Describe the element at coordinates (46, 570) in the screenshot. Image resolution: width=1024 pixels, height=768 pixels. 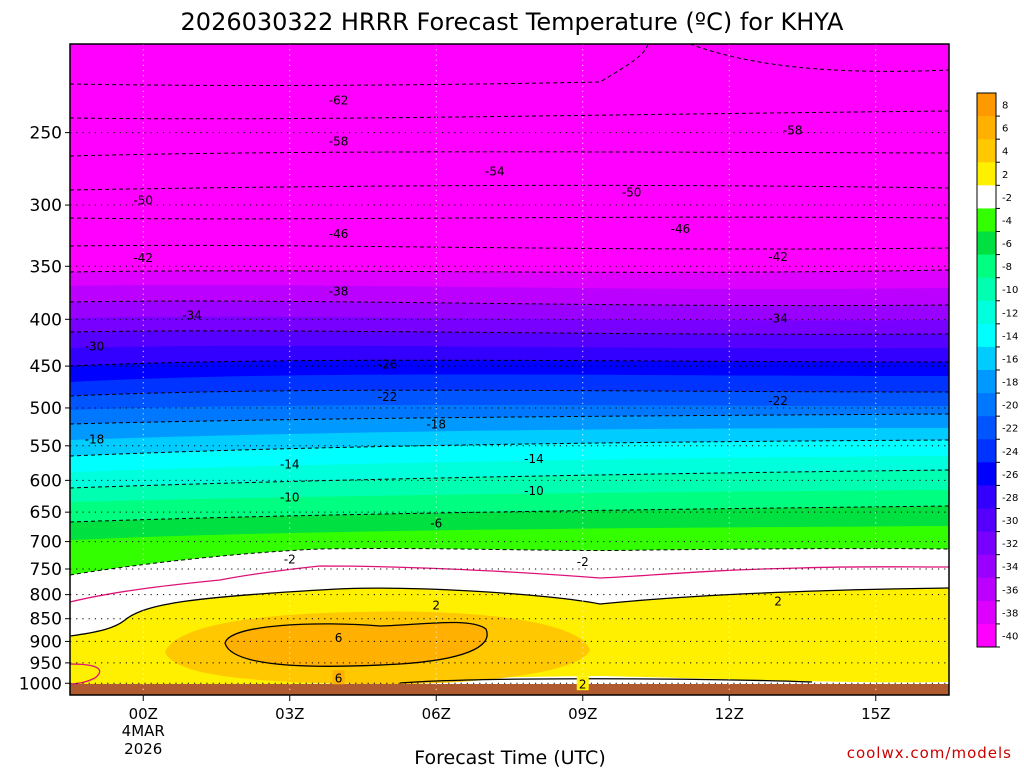
I see `y-tick-label: 750` at that location.